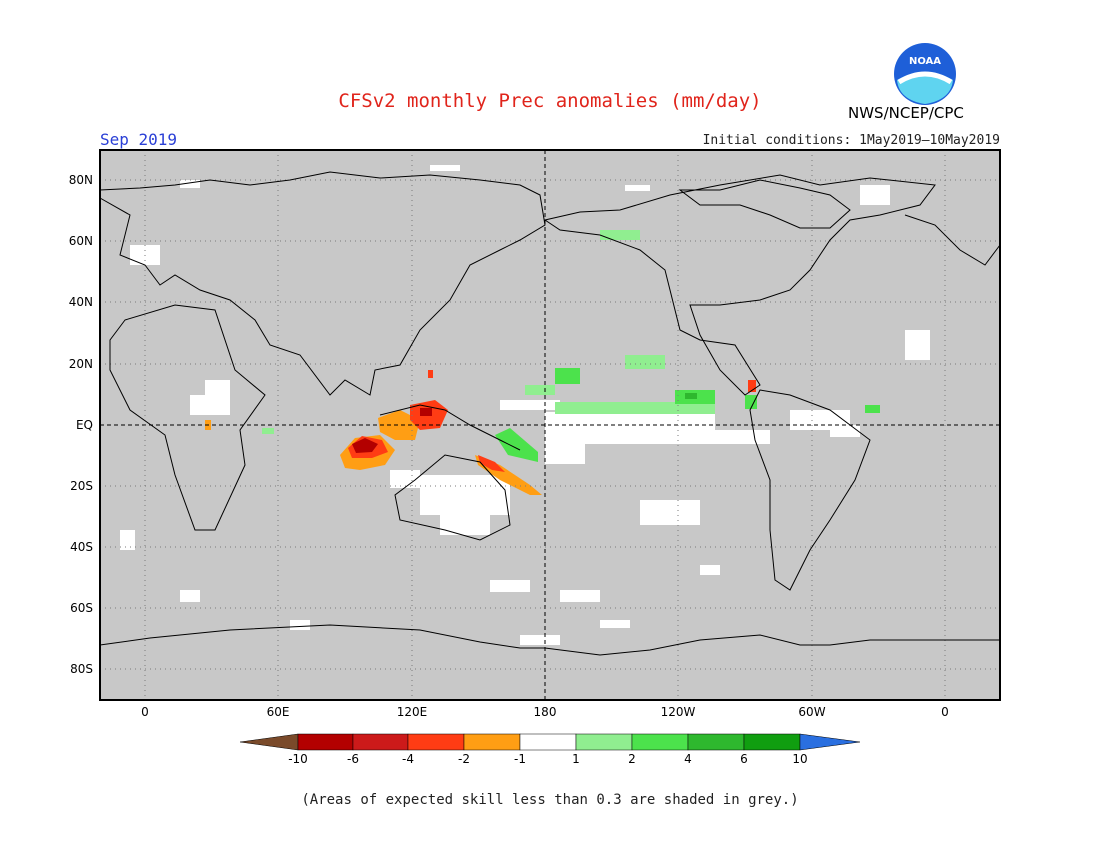  I want to click on dry-anomaly-patches, so click(480, 432).